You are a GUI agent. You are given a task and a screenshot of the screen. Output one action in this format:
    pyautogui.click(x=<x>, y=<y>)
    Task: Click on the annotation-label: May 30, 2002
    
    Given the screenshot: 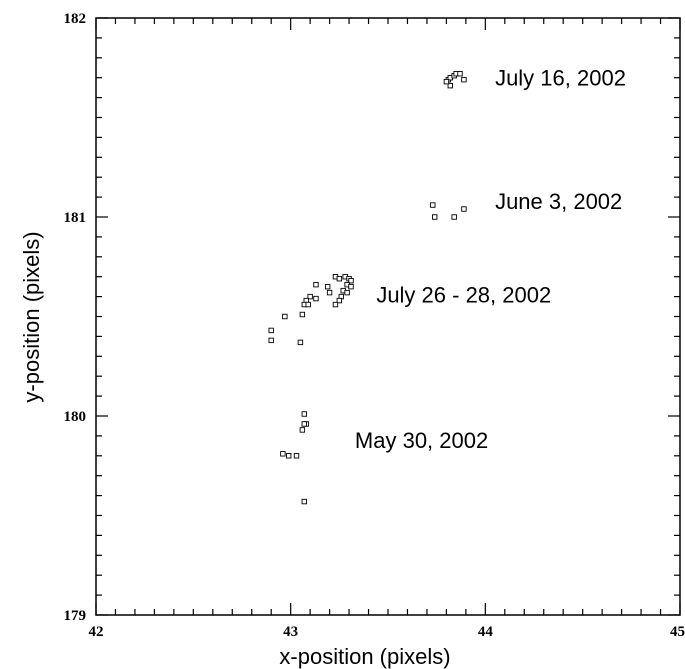 What is the action you would take?
    pyautogui.click(x=421, y=440)
    